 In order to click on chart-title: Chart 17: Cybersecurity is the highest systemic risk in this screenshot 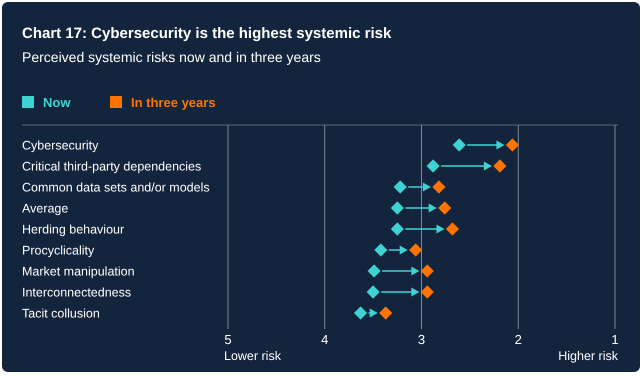, I will do `click(207, 33)`.